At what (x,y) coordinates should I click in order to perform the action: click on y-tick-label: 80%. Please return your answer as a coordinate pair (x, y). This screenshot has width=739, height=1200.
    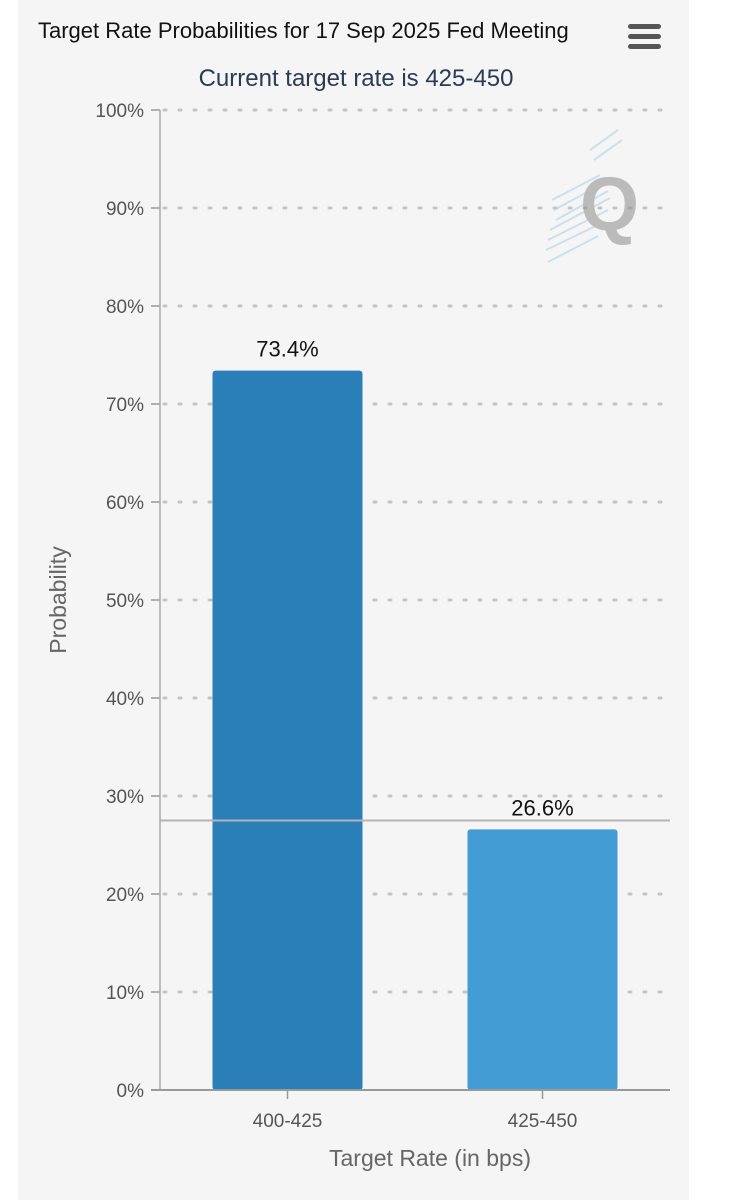
    Looking at the image, I should click on (125, 307).